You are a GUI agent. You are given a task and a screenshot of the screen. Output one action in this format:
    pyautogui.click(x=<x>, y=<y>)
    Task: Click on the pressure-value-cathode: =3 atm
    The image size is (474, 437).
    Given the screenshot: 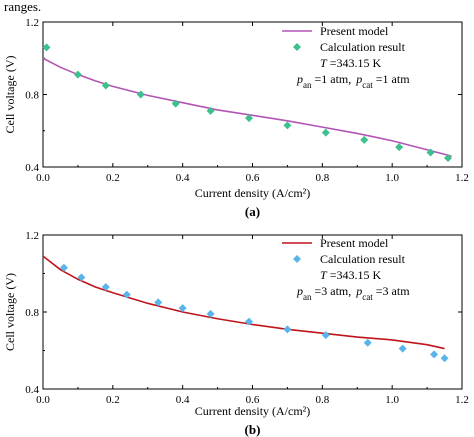 What is the action you would take?
    pyautogui.click(x=391, y=291)
    